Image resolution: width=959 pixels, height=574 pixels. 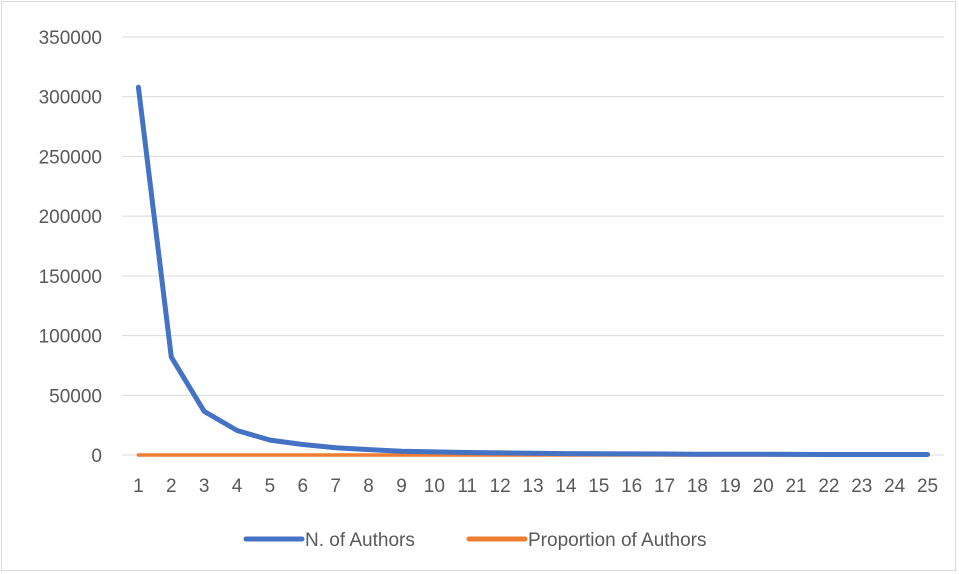 I want to click on x-tick-label: 10, so click(x=434, y=486).